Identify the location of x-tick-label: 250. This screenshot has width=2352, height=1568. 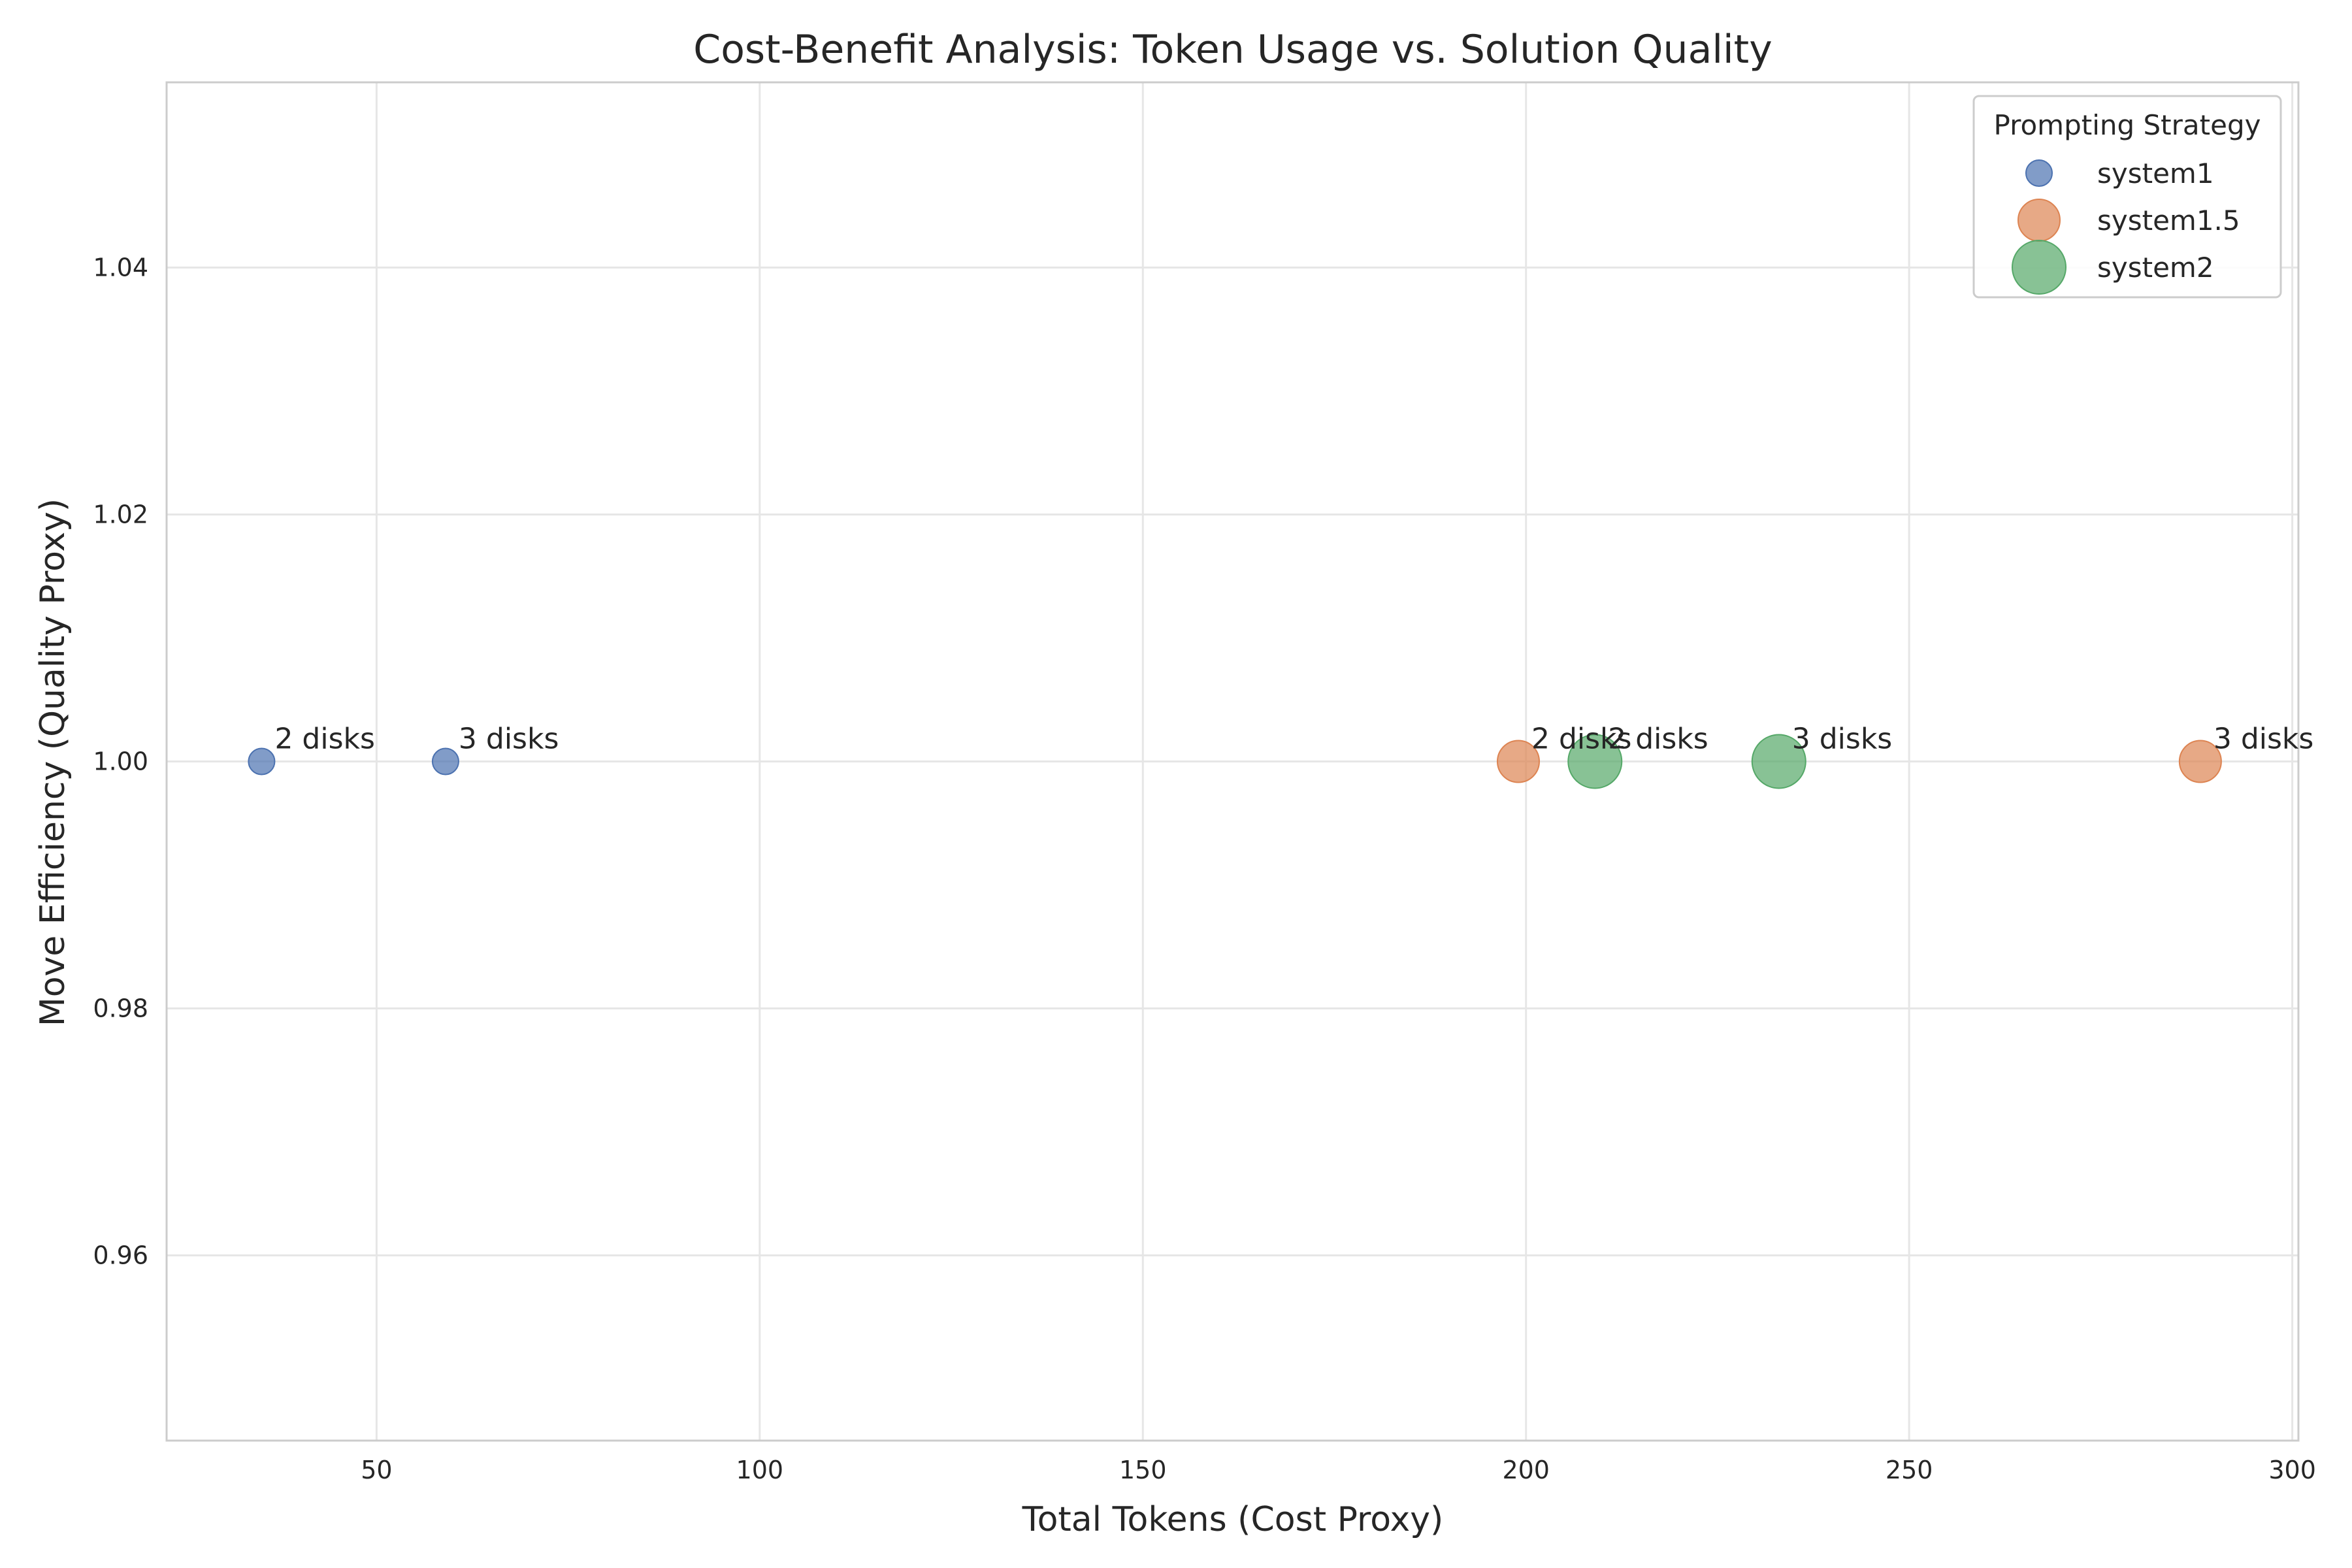
(1909, 1470).